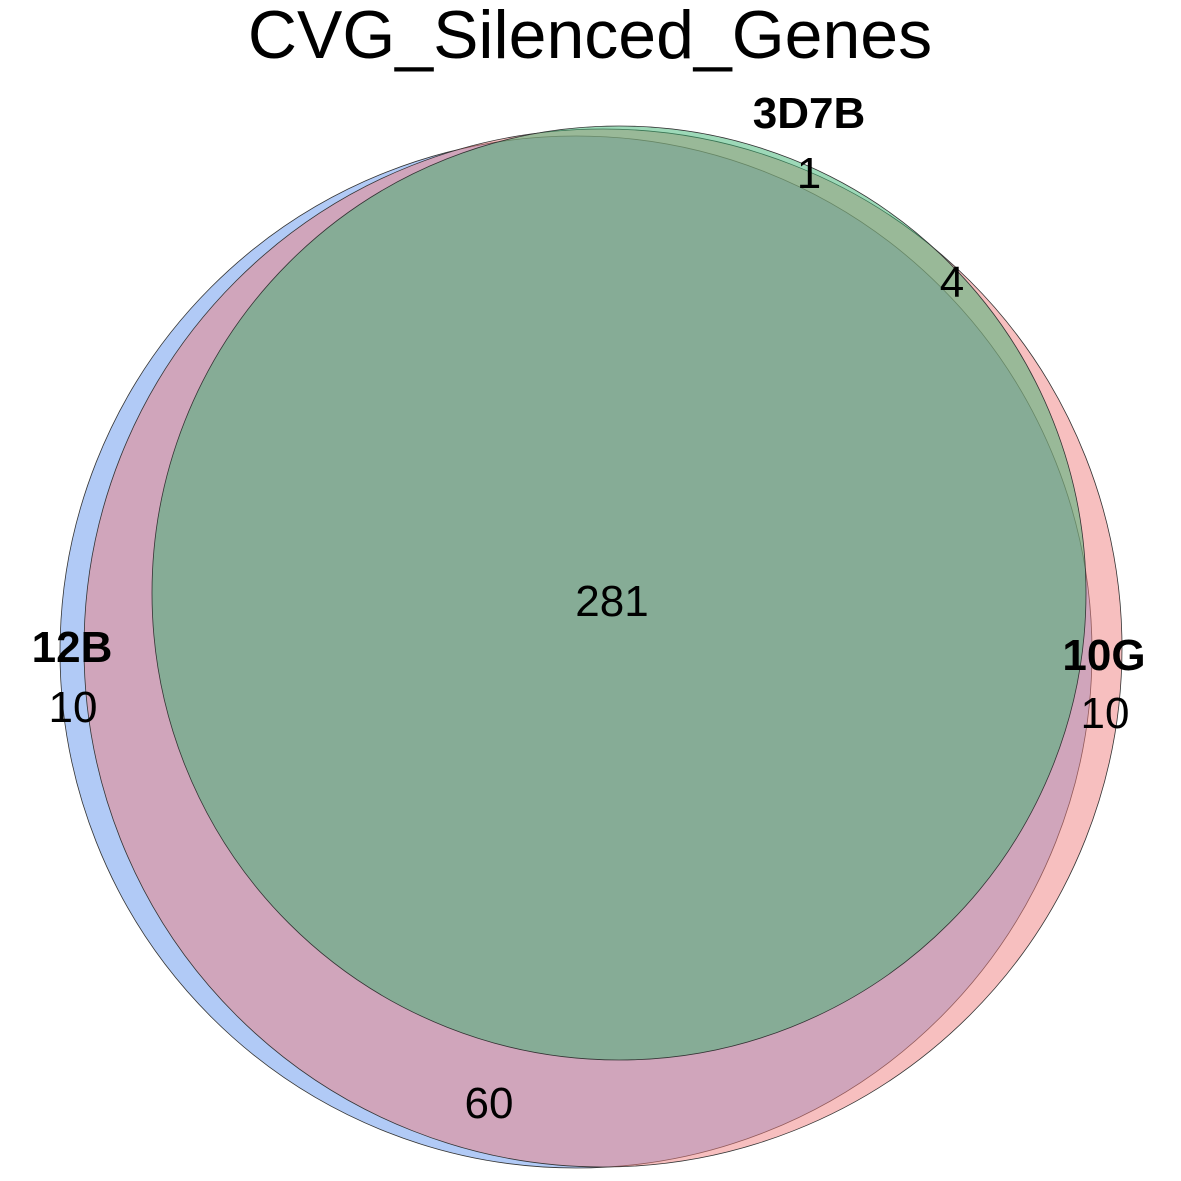 Image resolution: width=1181 pixels, height=1181 pixels. I want to click on count-all-three: 281, so click(611, 601).